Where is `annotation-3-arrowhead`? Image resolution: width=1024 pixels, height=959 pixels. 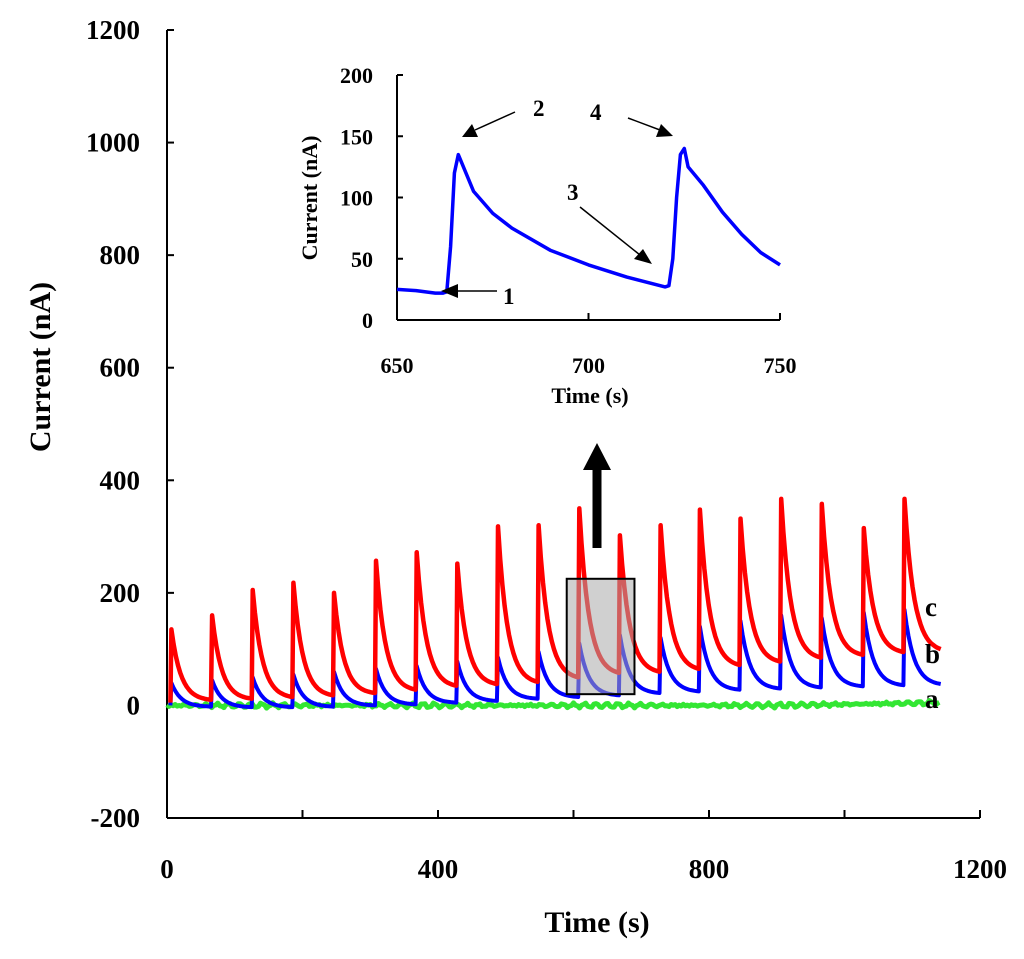 annotation-3-arrowhead is located at coordinates (643, 256).